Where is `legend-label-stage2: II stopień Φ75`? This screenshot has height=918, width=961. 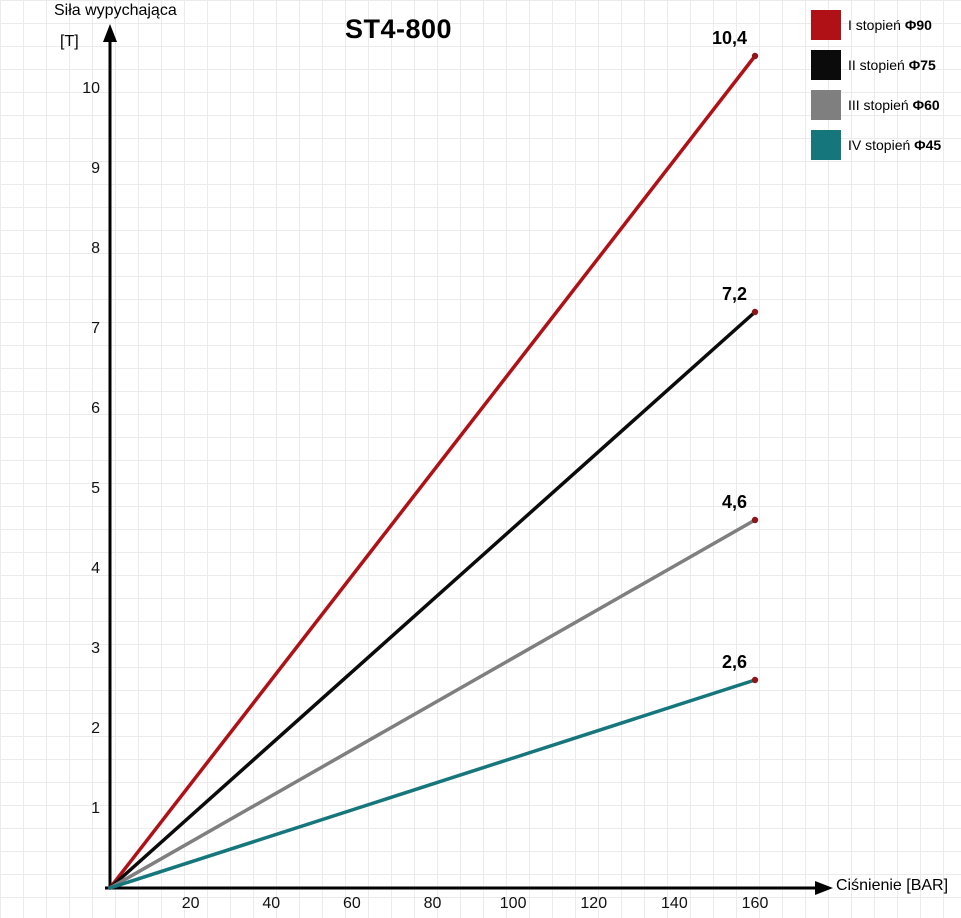 legend-label-stage2: II stopień Φ75 is located at coordinates (892, 65).